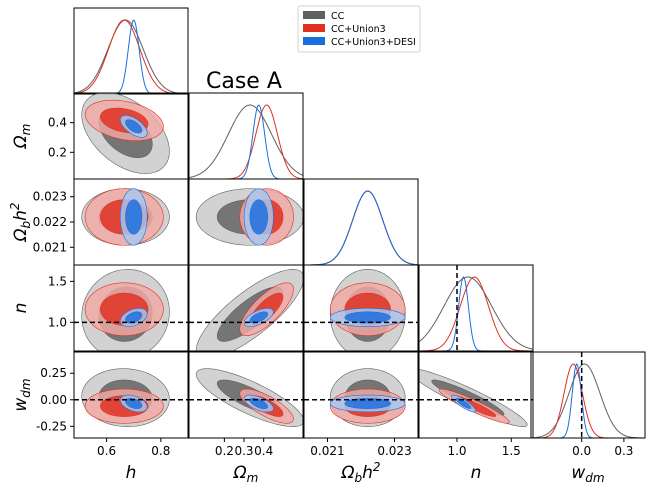  What do you see at coordinates (20, 222) in the screenshot?
I see `y-axis-label-Obh2: Ωbh2` at bounding box center [20, 222].